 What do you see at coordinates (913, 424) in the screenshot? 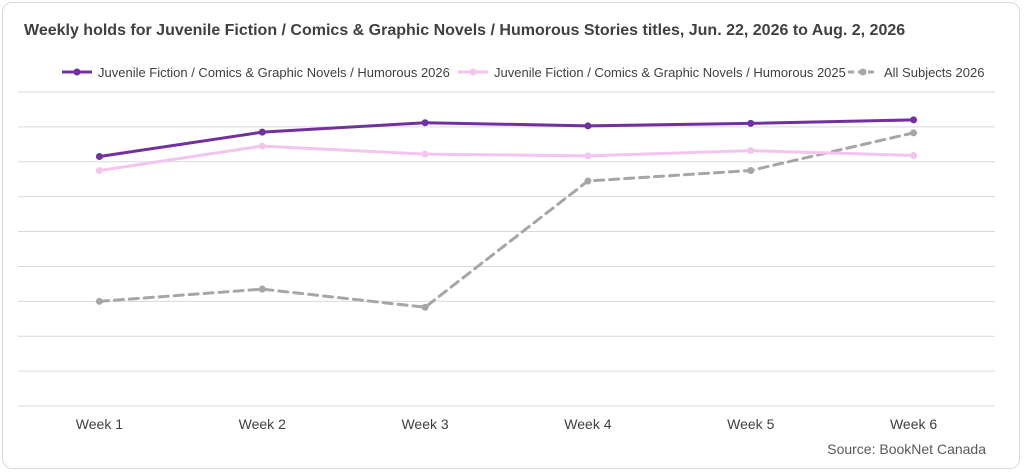
I see `x-tick-label: Week 6` at bounding box center [913, 424].